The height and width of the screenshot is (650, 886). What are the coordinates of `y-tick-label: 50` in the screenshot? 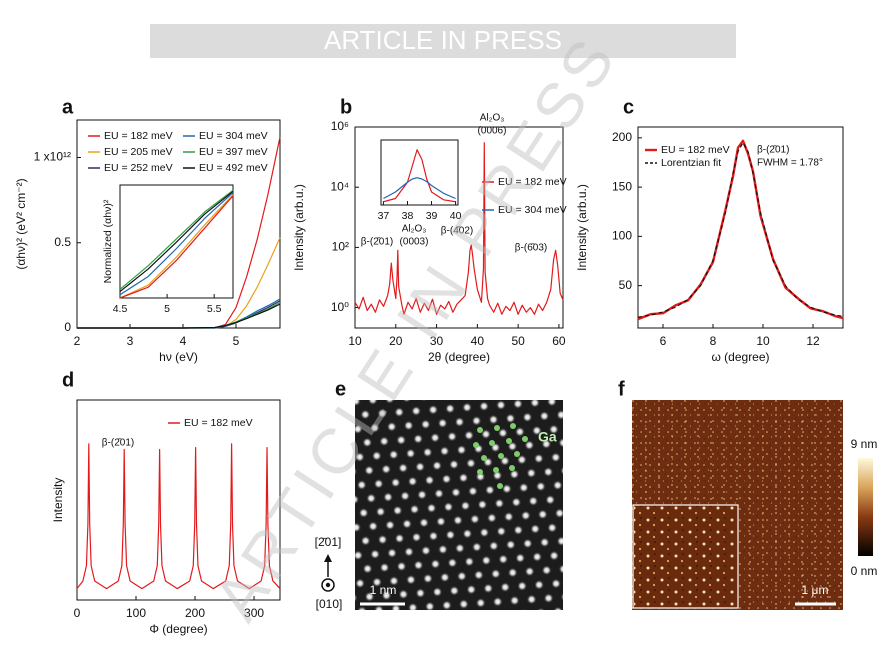 It's located at (626, 285).